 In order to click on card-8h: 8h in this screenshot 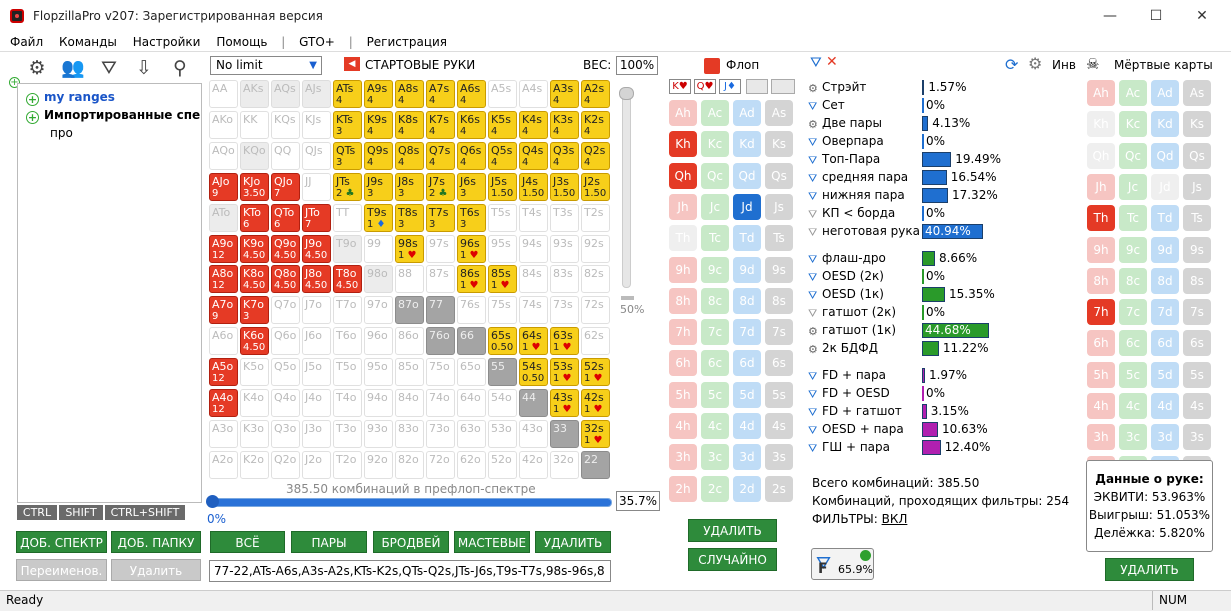, I will do `click(683, 300)`.